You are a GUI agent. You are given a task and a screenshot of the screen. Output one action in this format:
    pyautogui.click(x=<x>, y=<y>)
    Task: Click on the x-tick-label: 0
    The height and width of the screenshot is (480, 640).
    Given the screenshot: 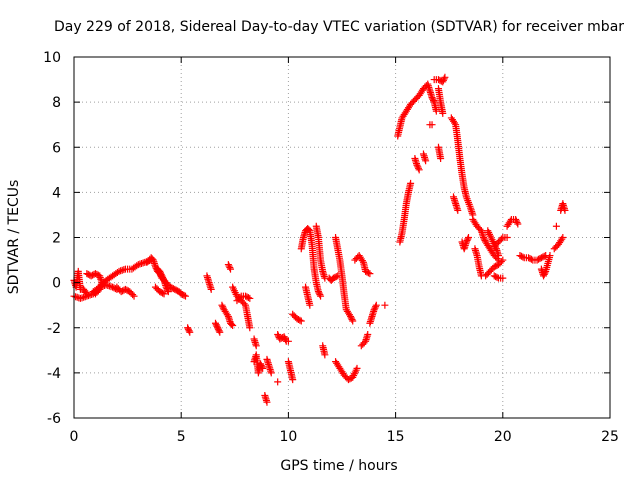 What is the action you would take?
    pyautogui.click(x=74, y=437)
    